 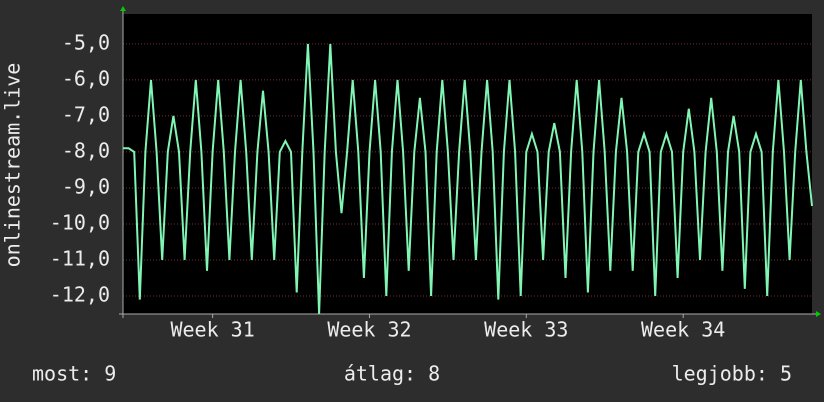 What do you see at coordinates (13, 165) in the screenshot?
I see `y-axis-title: onlinestream.live` at bounding box center [13, 165].